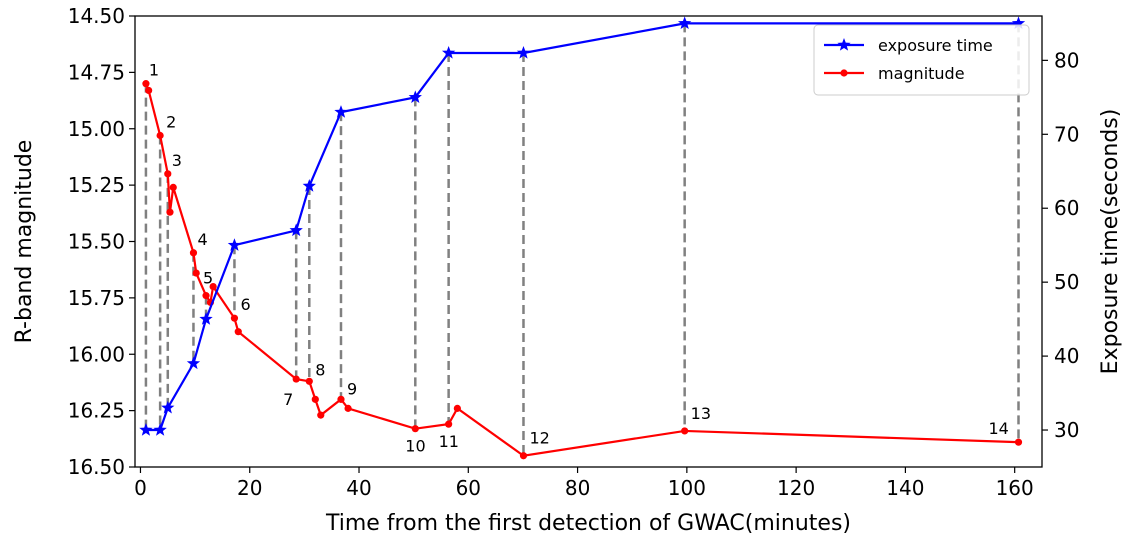 This screenshot has height=541, width=1128. I want to click on point-annotation: 12, so click(539, 438).